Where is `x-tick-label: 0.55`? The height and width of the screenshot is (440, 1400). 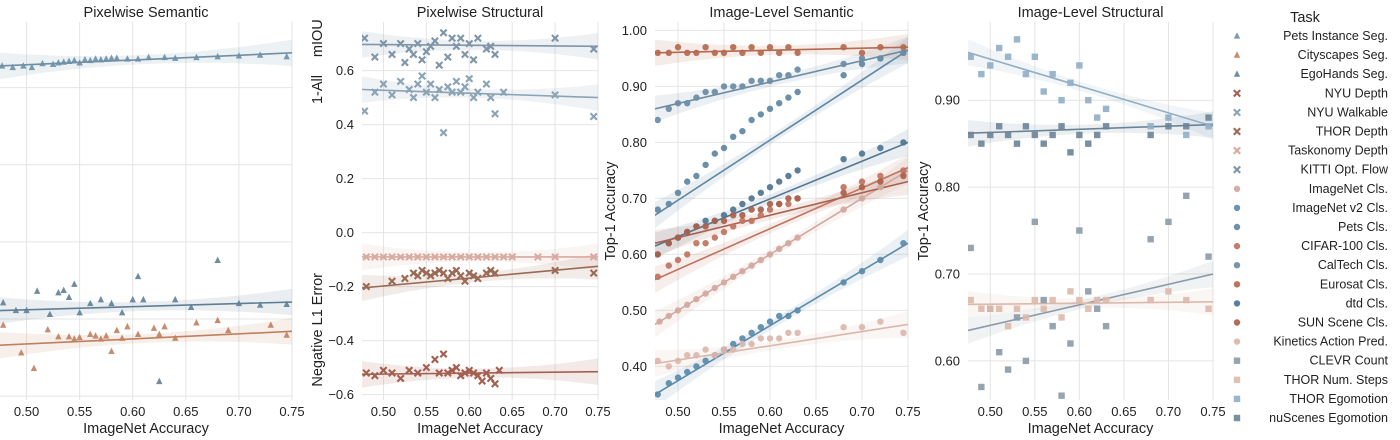 x-tick-label: 0.55 is located at coordinates (723, 411).